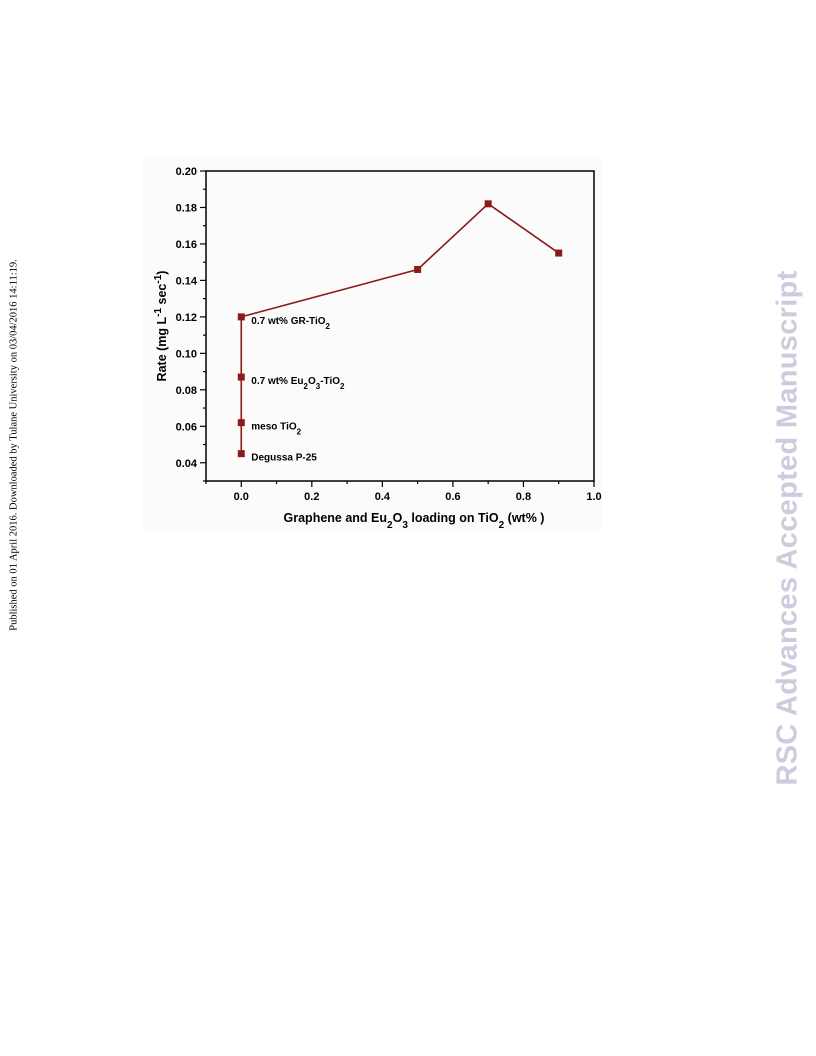 The width and height of the screenshot is (816, 1056). I want to click on y-axis-ticks: 0.04 0.06 0.08 0.10 0.12 0.14 0.16 0.18 0.20, so click(191, 324).